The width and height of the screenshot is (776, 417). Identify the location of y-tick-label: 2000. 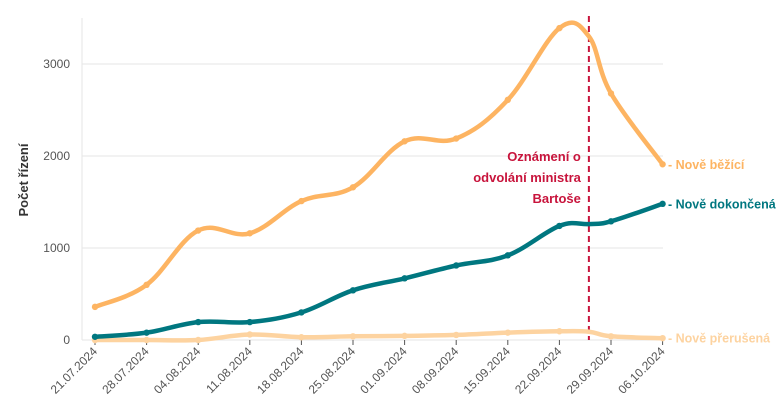
(56, 156).